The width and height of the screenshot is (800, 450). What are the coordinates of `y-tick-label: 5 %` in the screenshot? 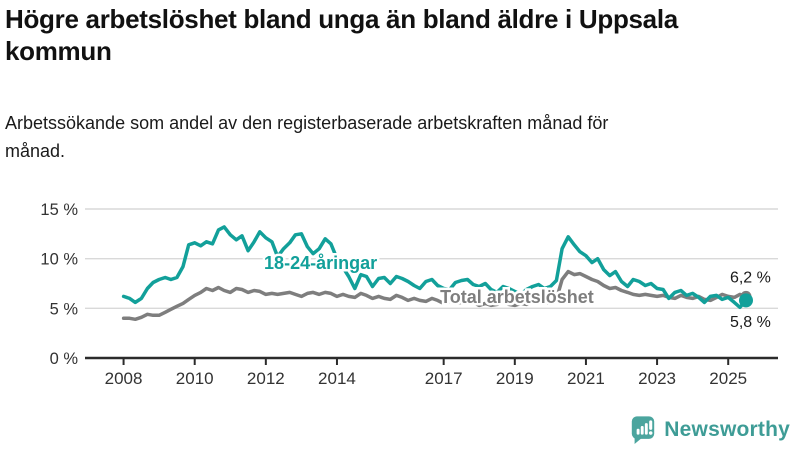 It's located at (64, 309).